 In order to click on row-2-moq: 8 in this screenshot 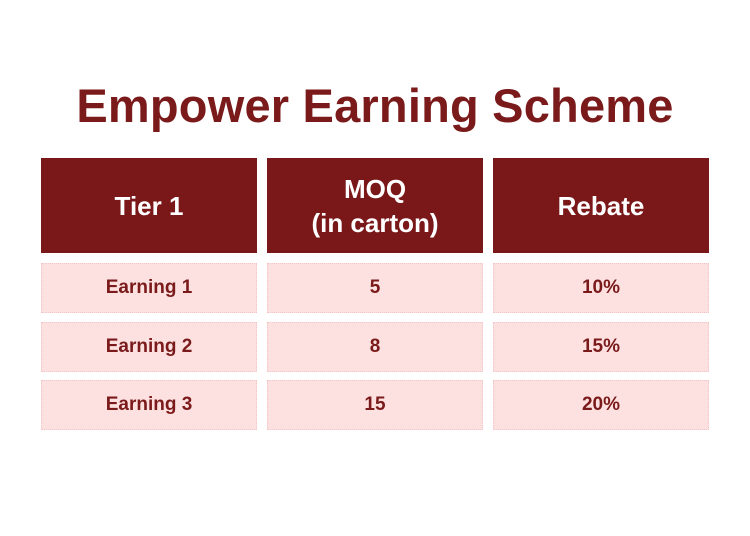, I will do `click(375, 347)`.